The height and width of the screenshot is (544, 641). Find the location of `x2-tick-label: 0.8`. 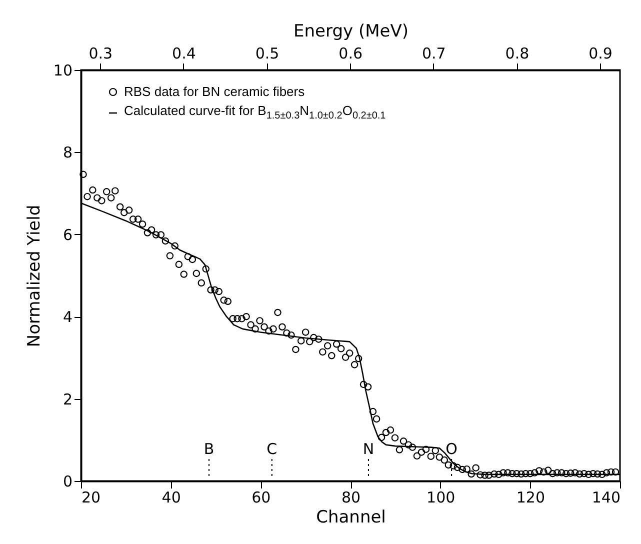

x2-tick-label: 0.8 is located at coordinates (517, 53).